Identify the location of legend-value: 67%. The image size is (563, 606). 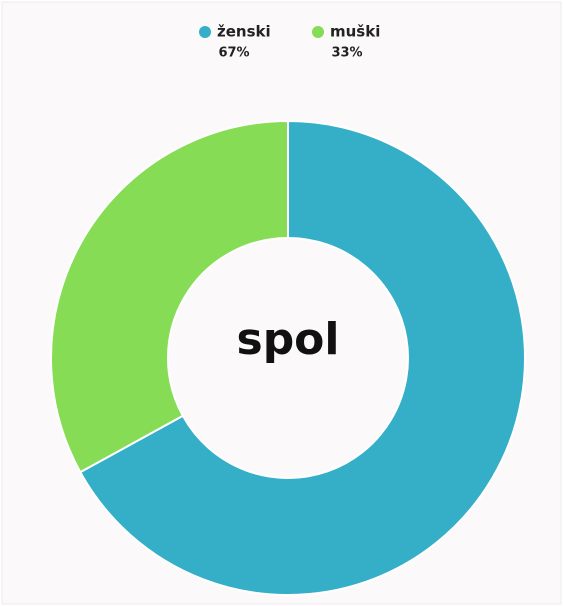
(233, 53).